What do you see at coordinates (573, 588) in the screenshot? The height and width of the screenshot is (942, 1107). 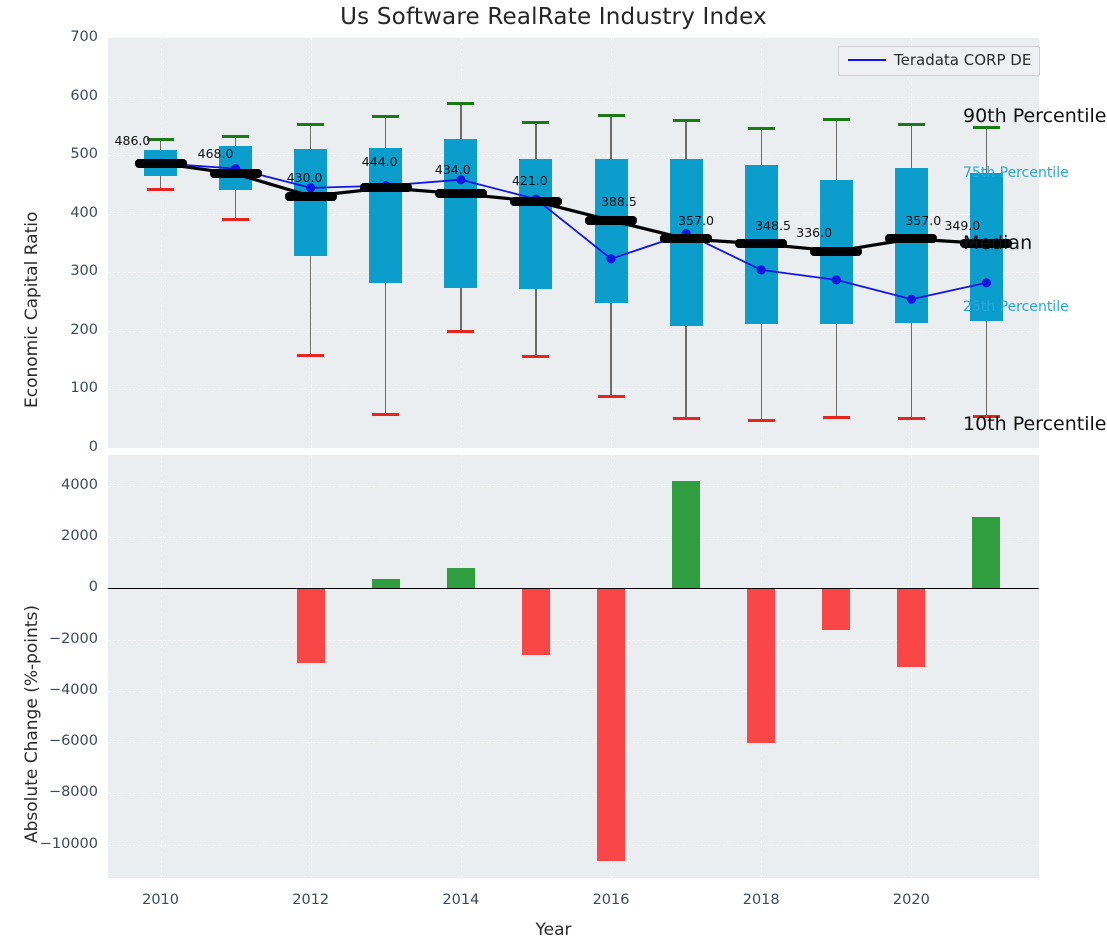 I see `zero-baseline` at bounding box center [573, 588].